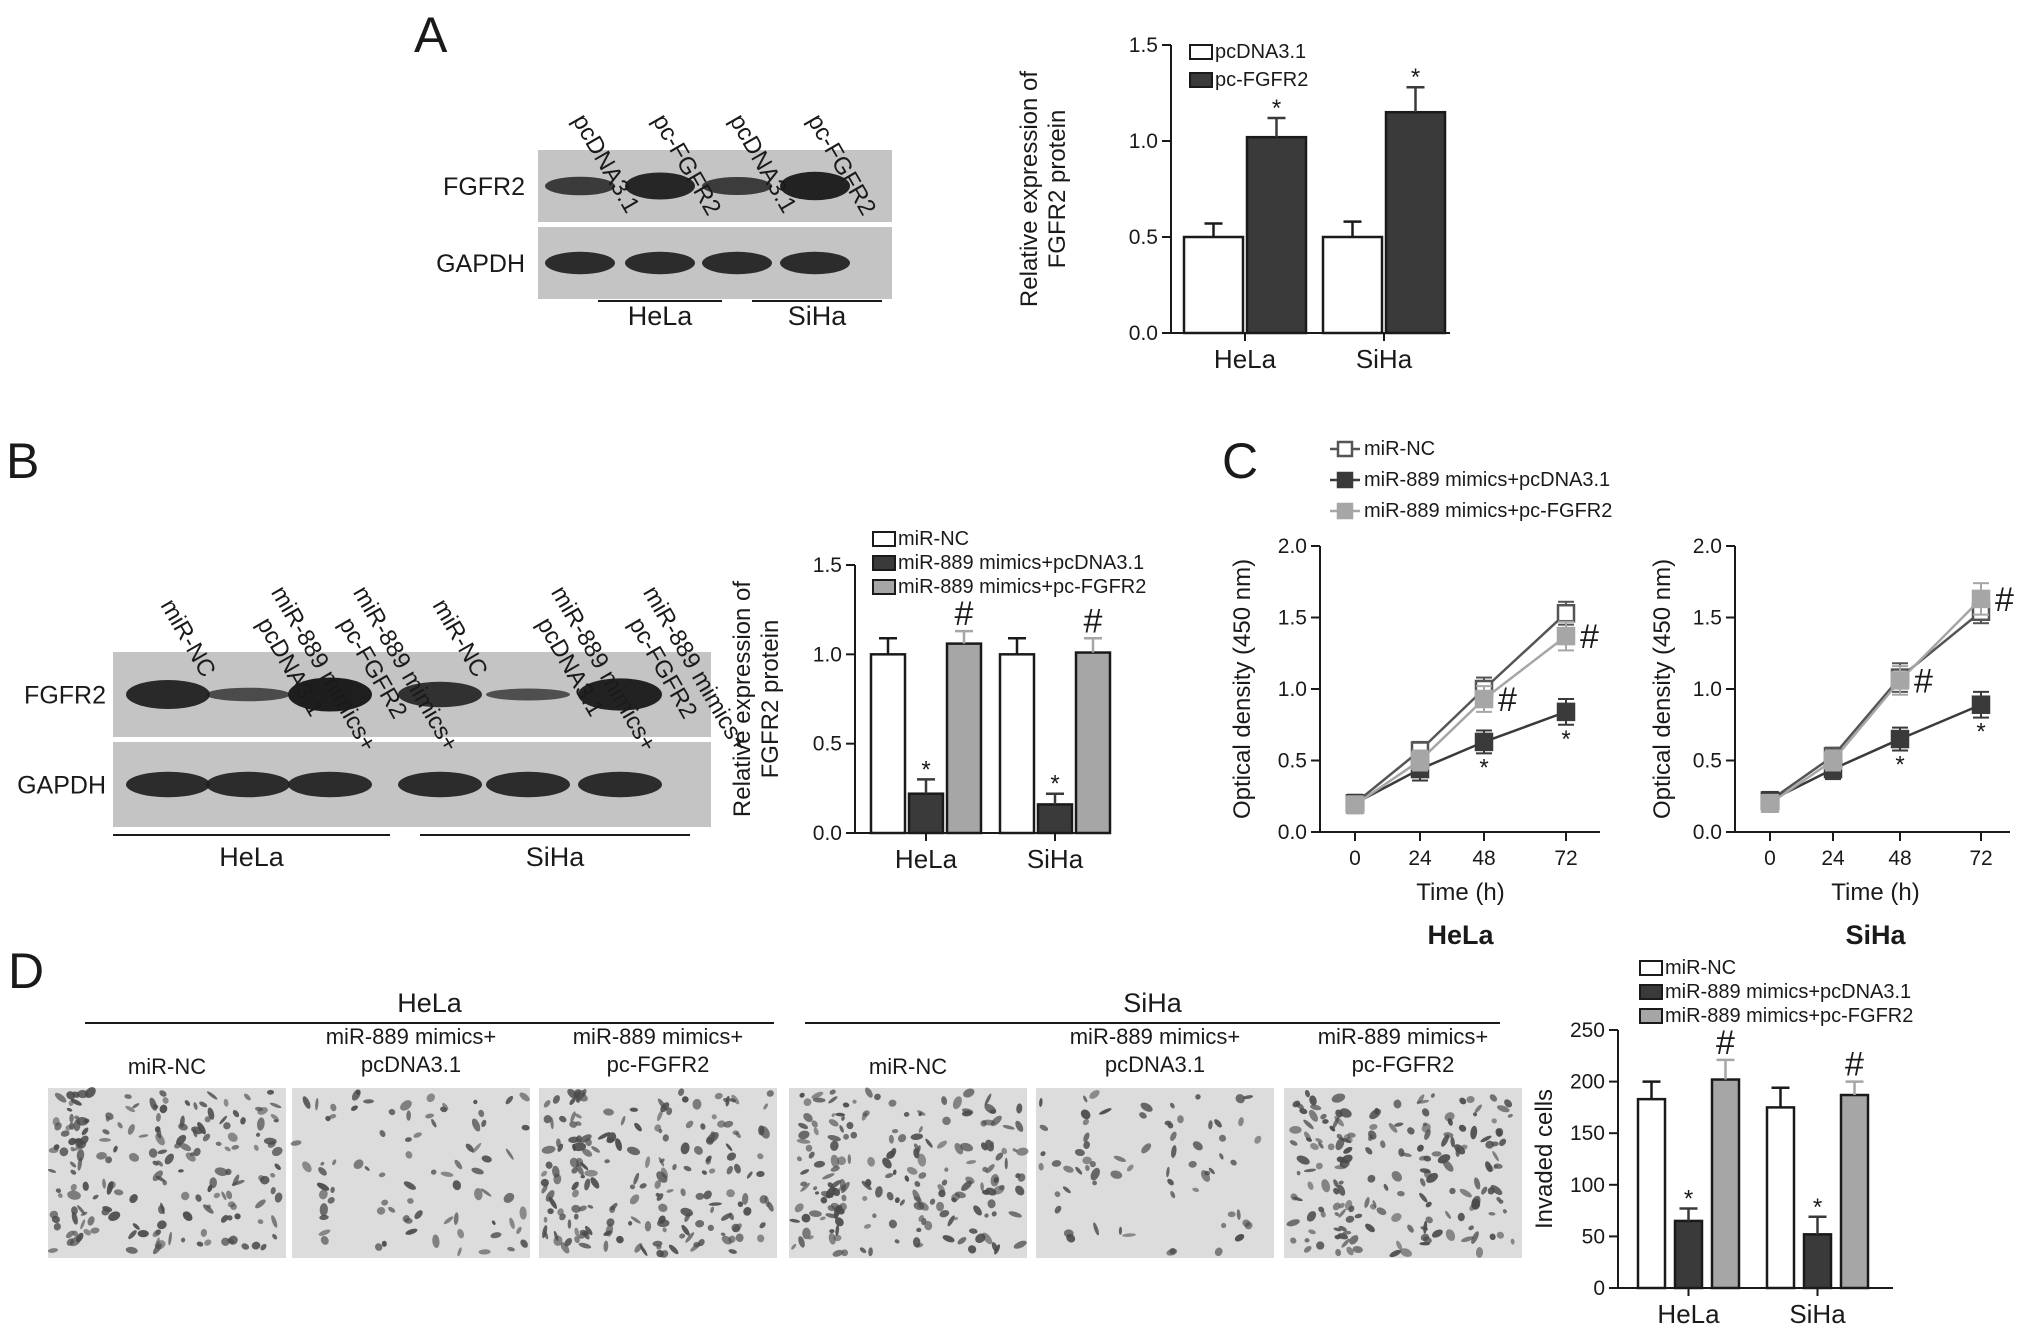 This screenshot has width=2031, height=1335. I want to click on chart-c1-legend-marker, so click(1345, 480).